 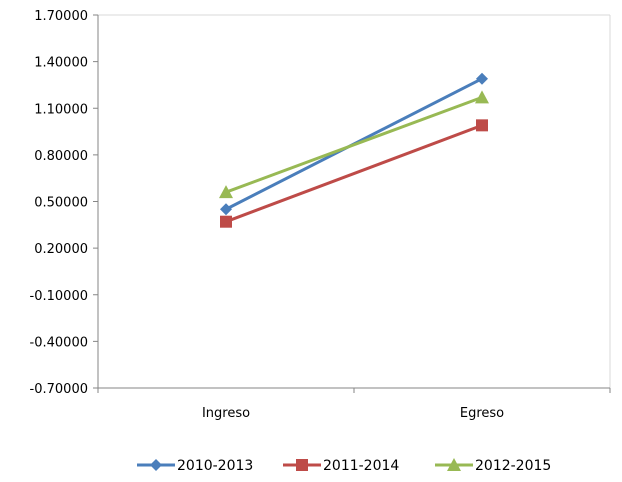 I want to click on x-tick-label: Egreso, so click(x=482, y=413).